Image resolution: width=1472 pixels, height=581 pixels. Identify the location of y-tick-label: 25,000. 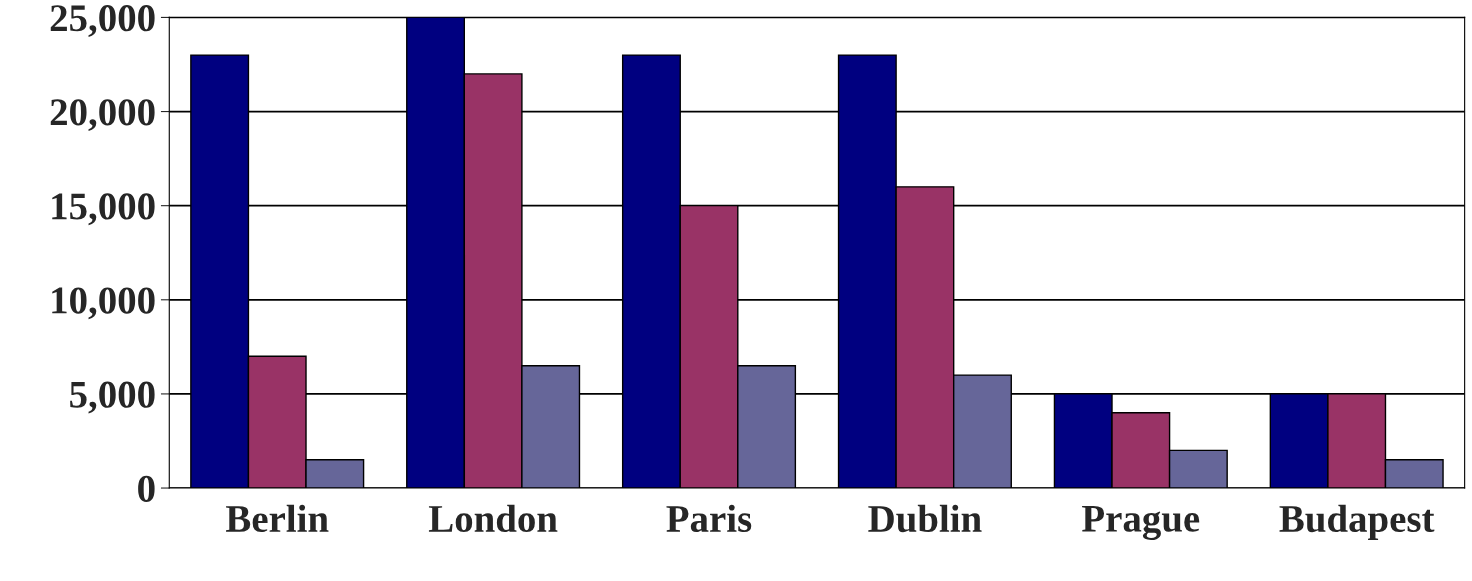
(102, 21).